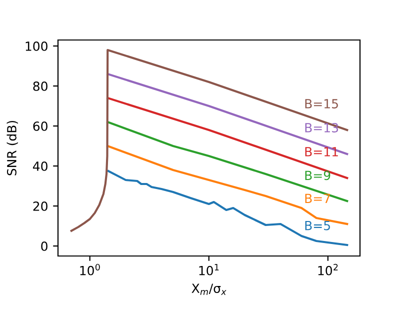  Describe the element at coordinates (40, 206) in the screenshot. I see `y-tick-label: 20` at that location.